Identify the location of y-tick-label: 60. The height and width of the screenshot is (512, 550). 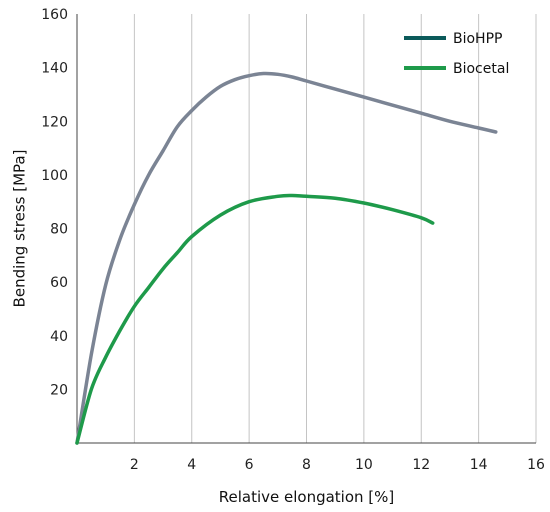
(59, 283).